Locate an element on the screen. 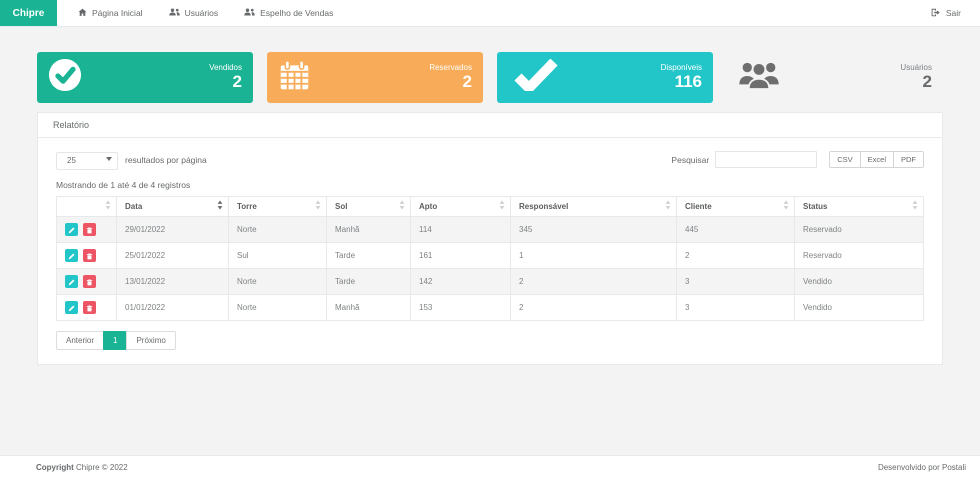 The image size is (980, 478). cell-data: 01/01/2022 is located at coordinates (172, 307).